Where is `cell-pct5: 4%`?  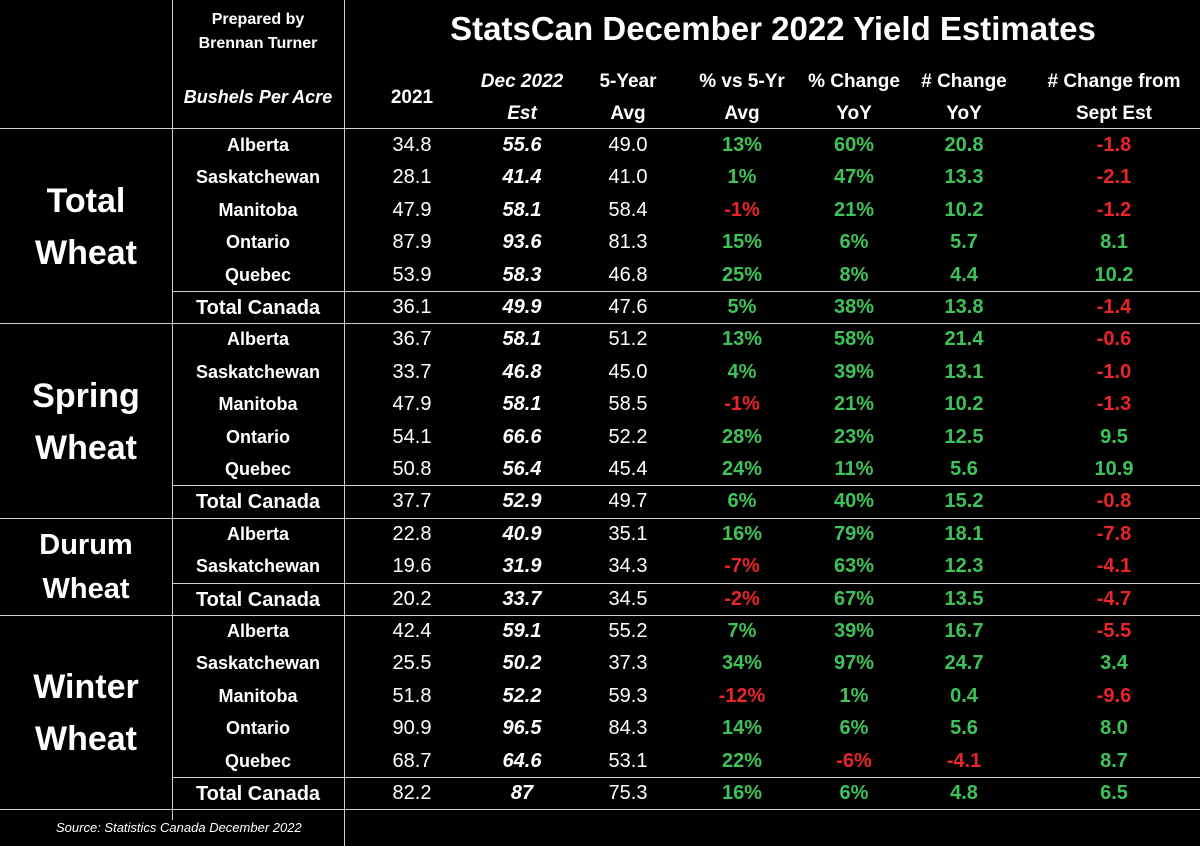 cell-pct5: 4% is located at coordinates (742, 371).